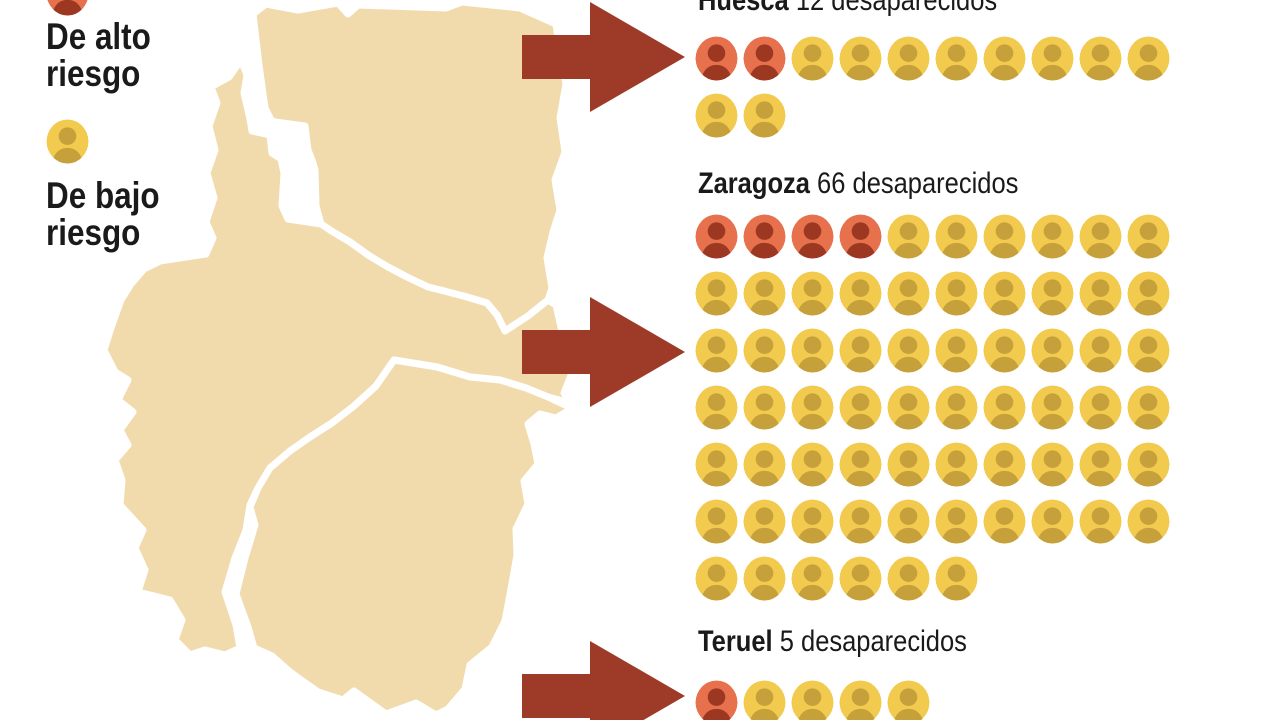  What do you see at coordinates (603, 57) in the screenshot?
I see `arrow-to-huesca` at bounding box center [603, 57].